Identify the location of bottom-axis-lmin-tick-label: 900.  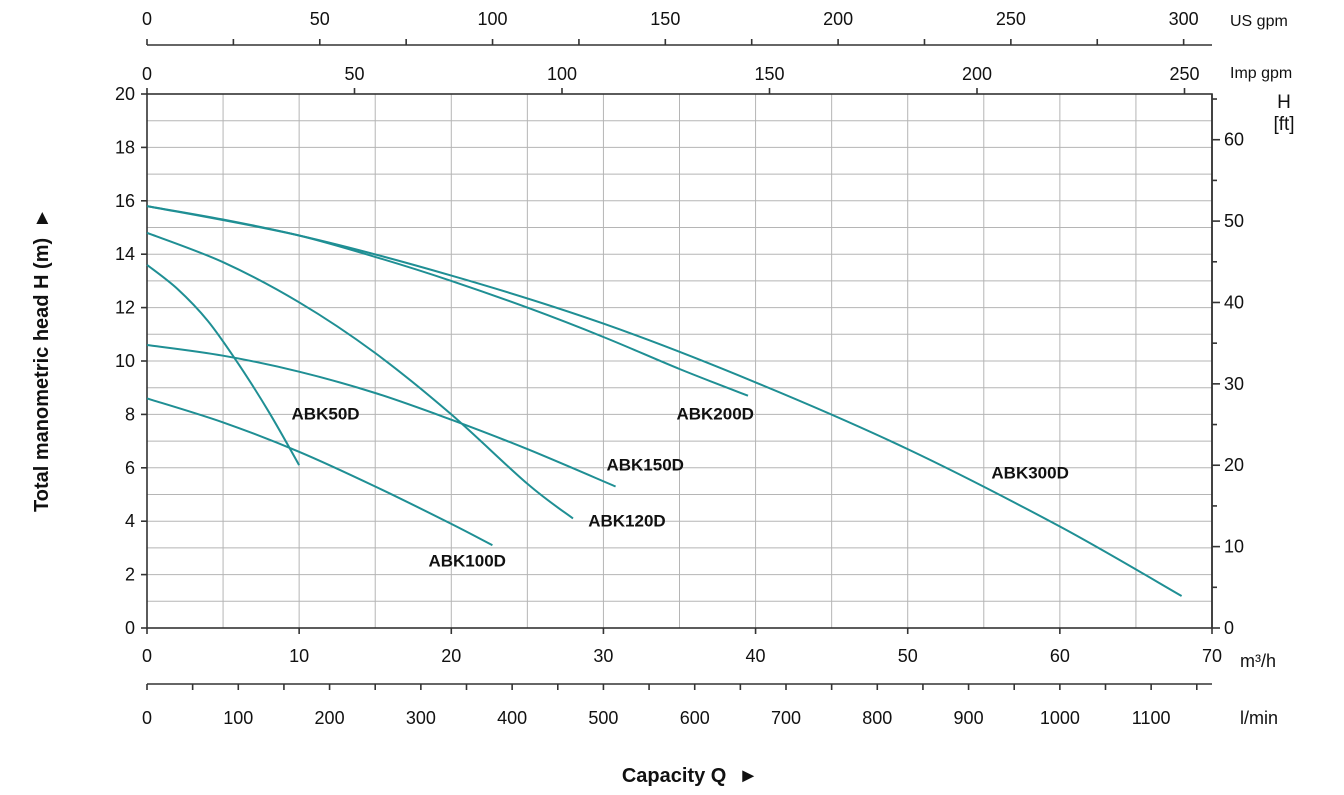
(969, 718).